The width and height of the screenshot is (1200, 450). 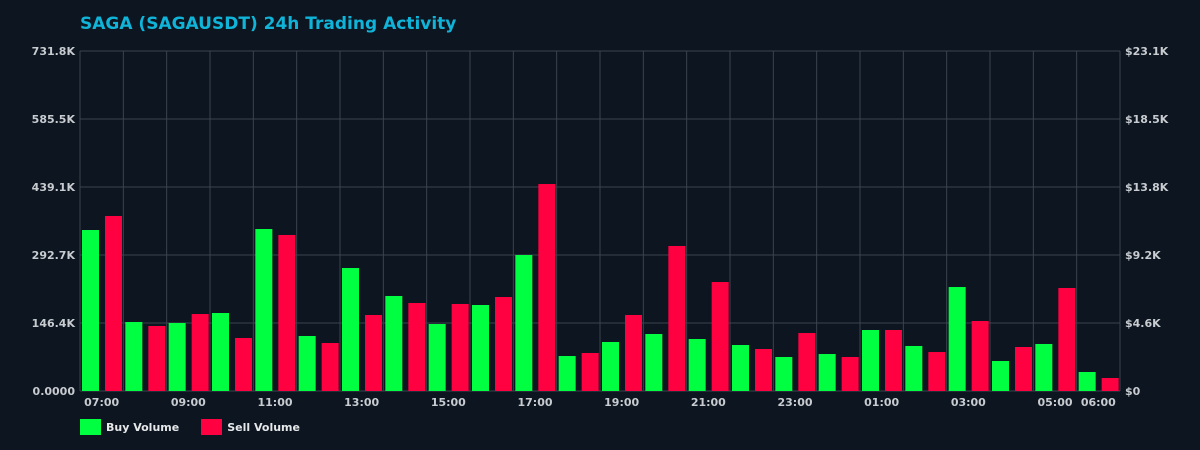 I want to click on y-right-tick: $4.6K, so click(x=1143, y=323).